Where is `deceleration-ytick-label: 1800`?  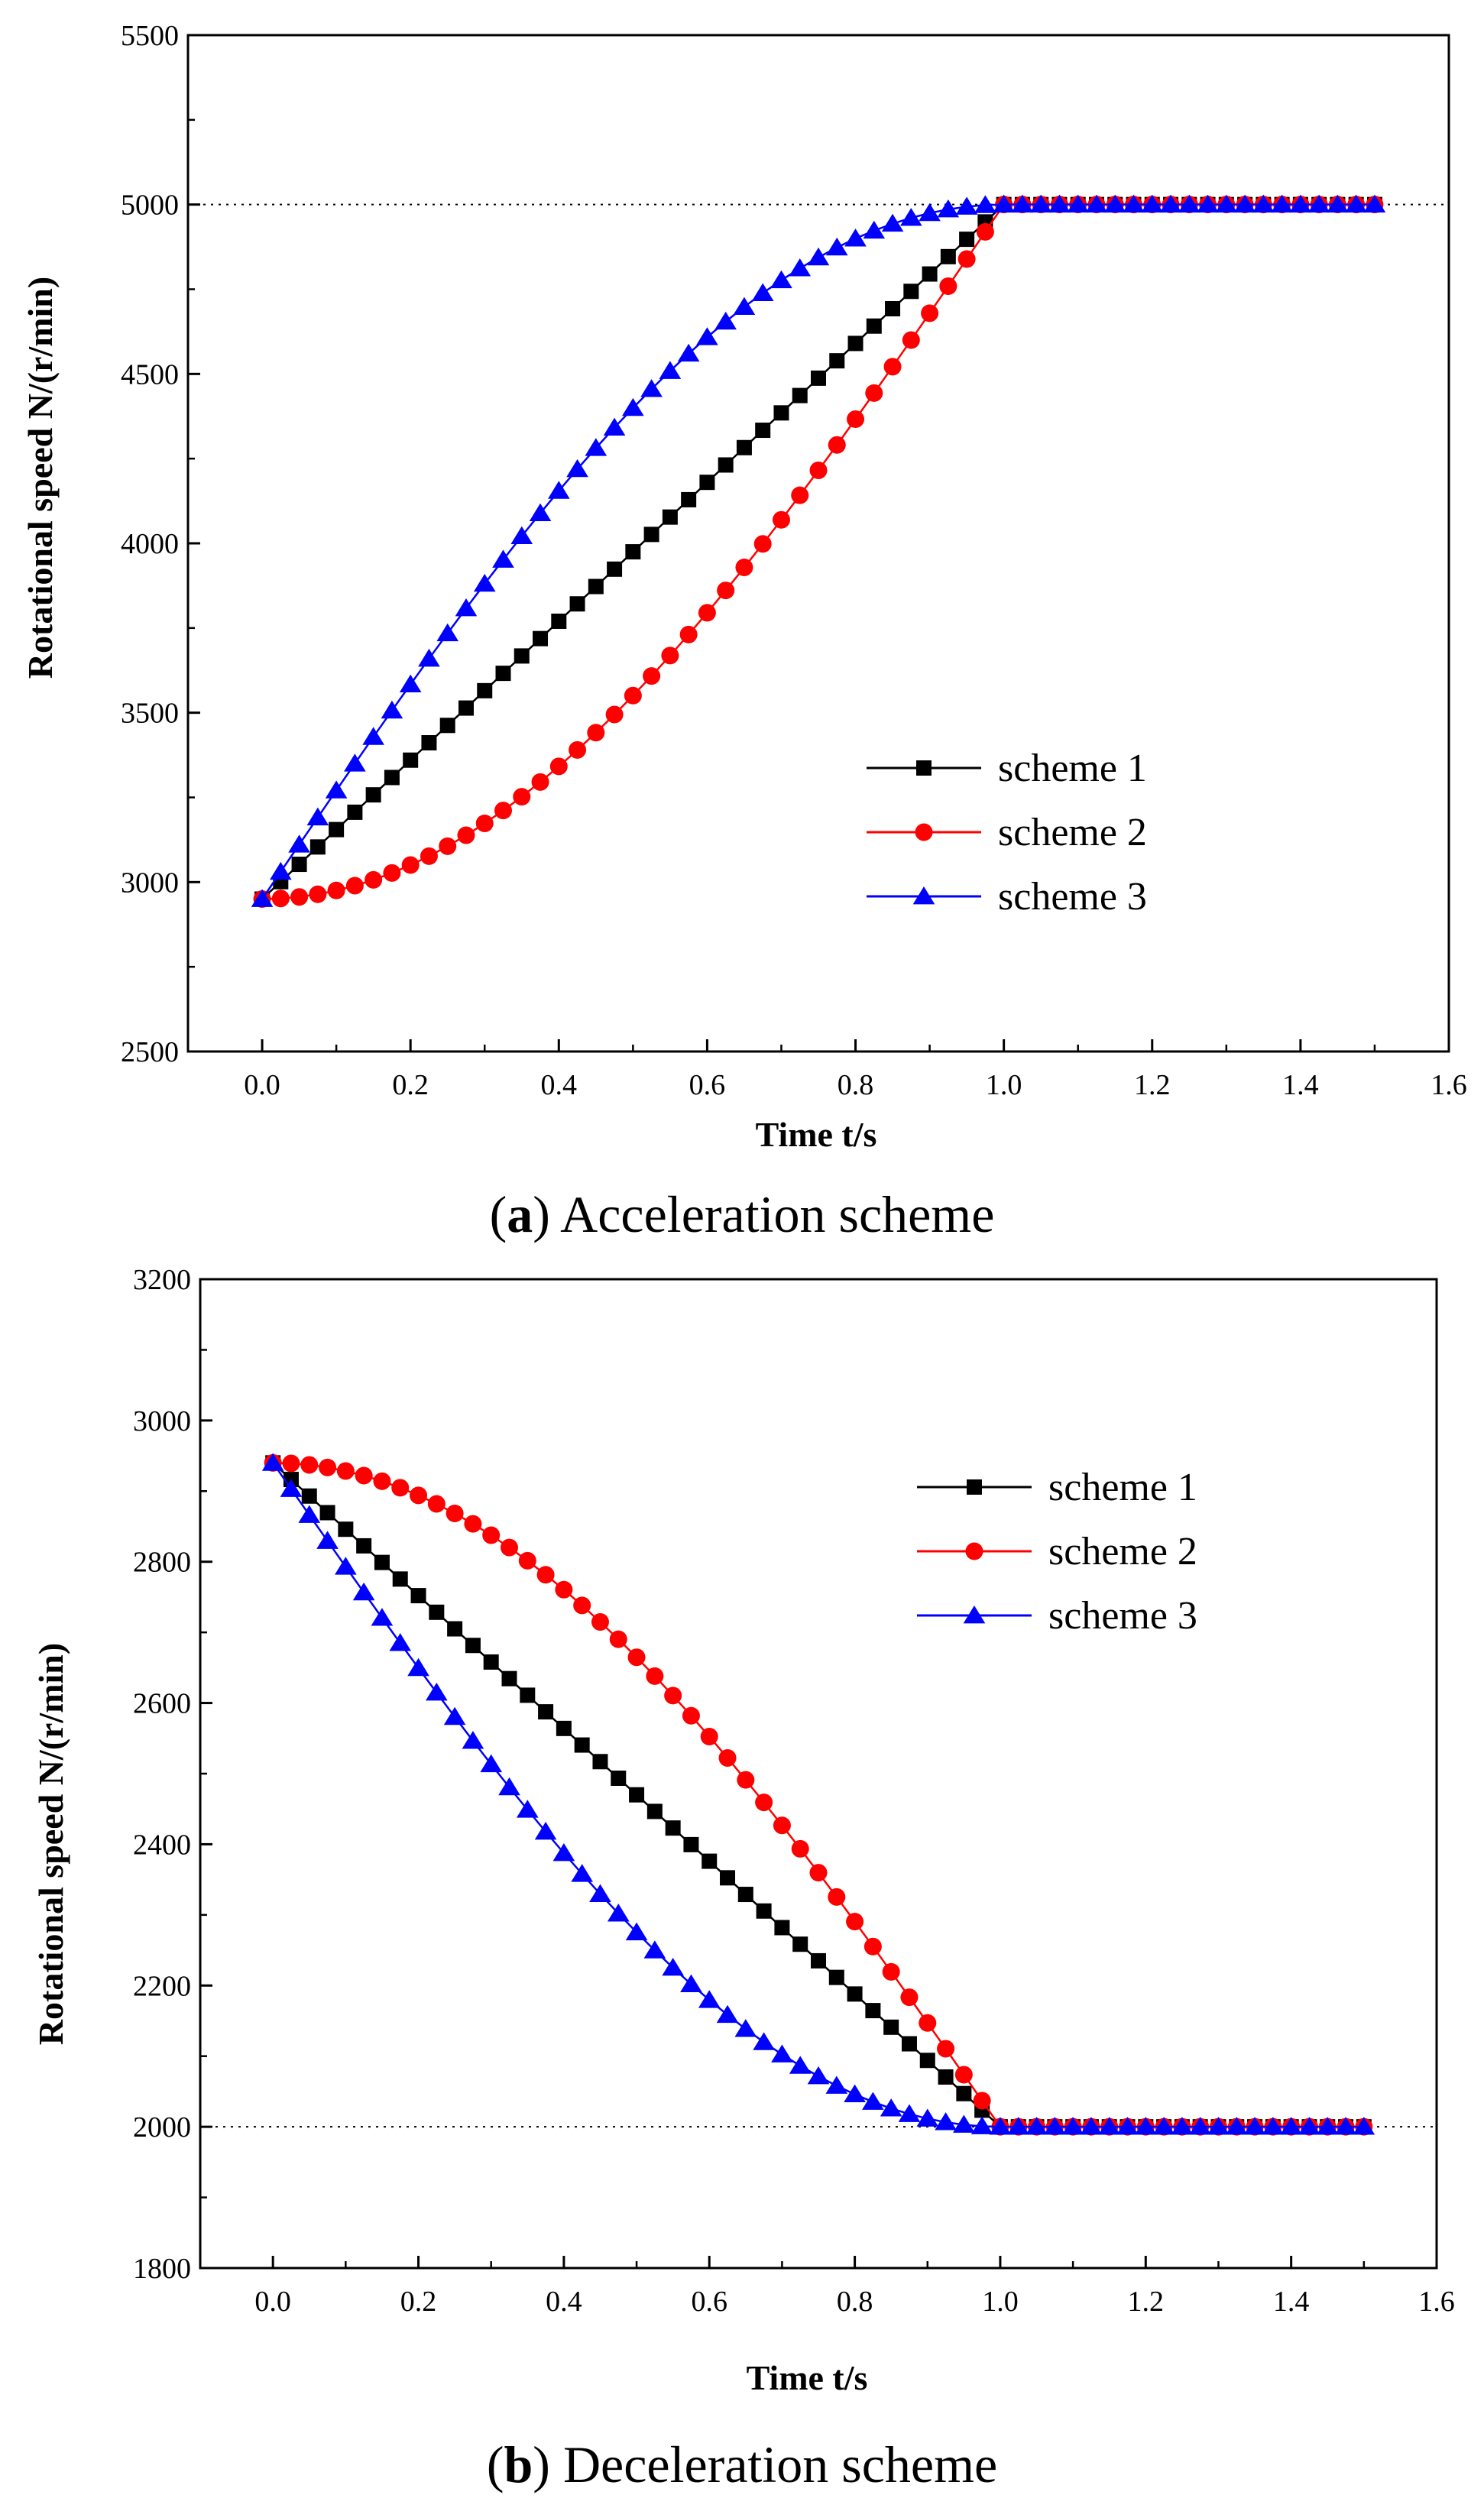
deceleration-ytick-label: 1800 is located at coordinates (162, 2269).